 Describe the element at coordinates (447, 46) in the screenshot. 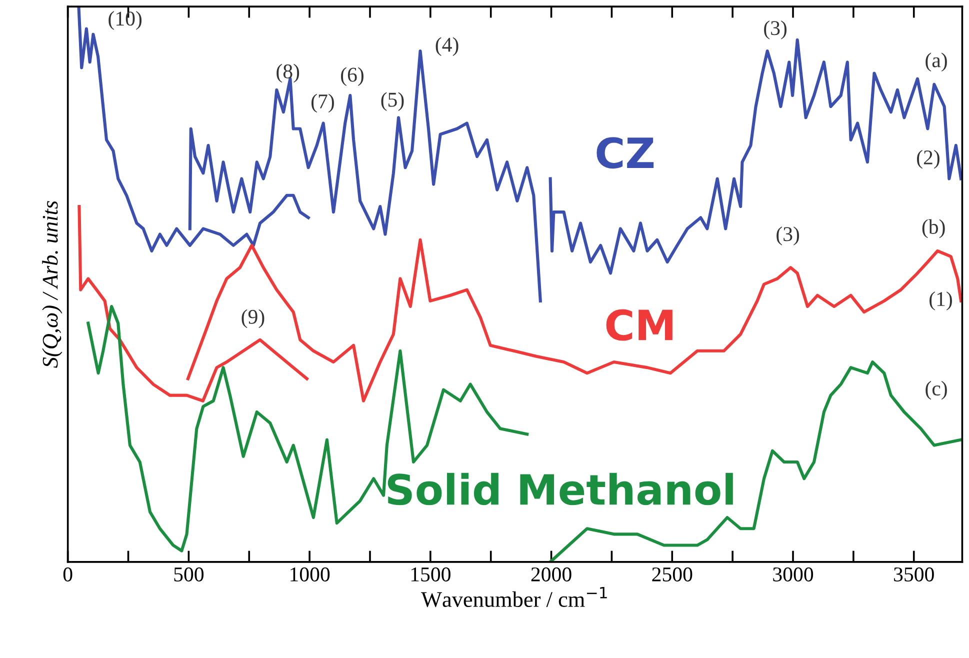

I see `annotation: (4)` at that location.